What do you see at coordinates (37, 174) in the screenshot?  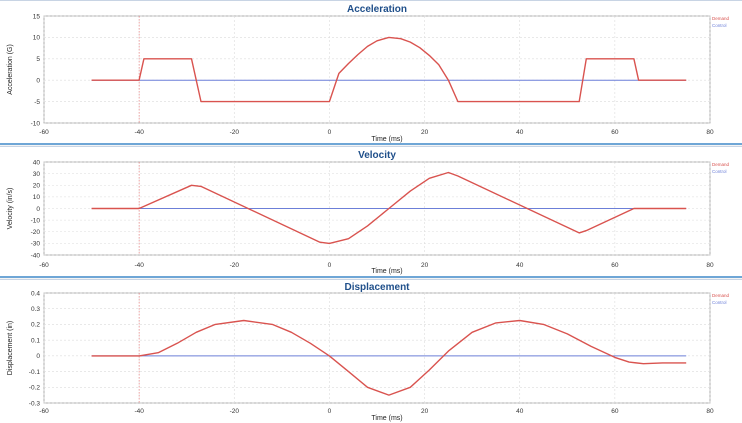 I see `y-tick-label: 30` at bounding box center [37, 174].